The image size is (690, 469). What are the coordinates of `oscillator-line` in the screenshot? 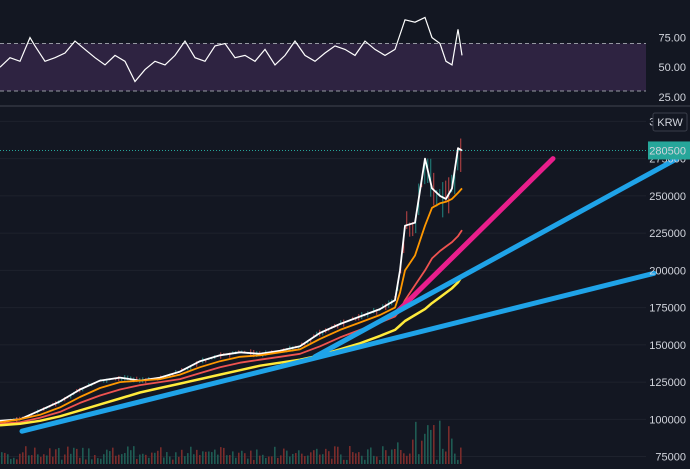 It's located at (231, 49).